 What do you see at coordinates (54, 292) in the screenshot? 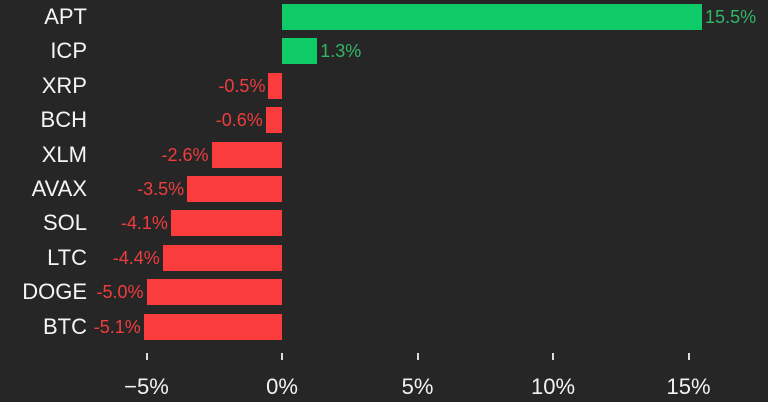
I see `category-label-doge: DOGE` at bounding box center [54, 292].